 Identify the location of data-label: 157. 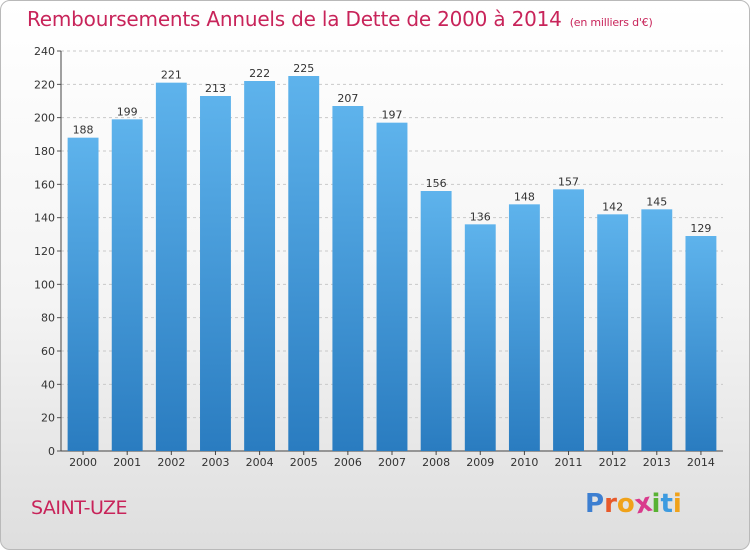
(568, 181).